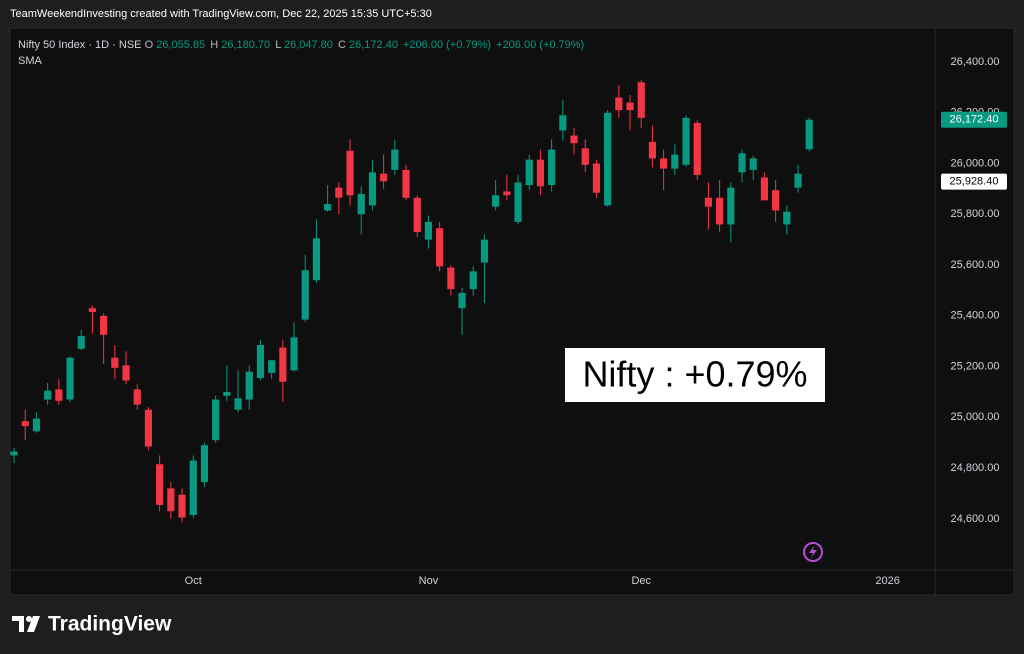 The width and height of the screenshot is (1024, 654). Describe the element at coordinates (341, 45) in the screenshot. I see `ohlc-key: C` at that location.